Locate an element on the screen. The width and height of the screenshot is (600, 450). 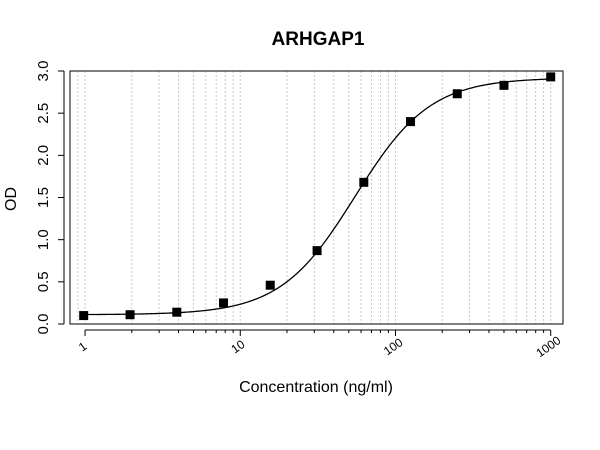
y-axis-label: OD is located at coordinates (11, 199).